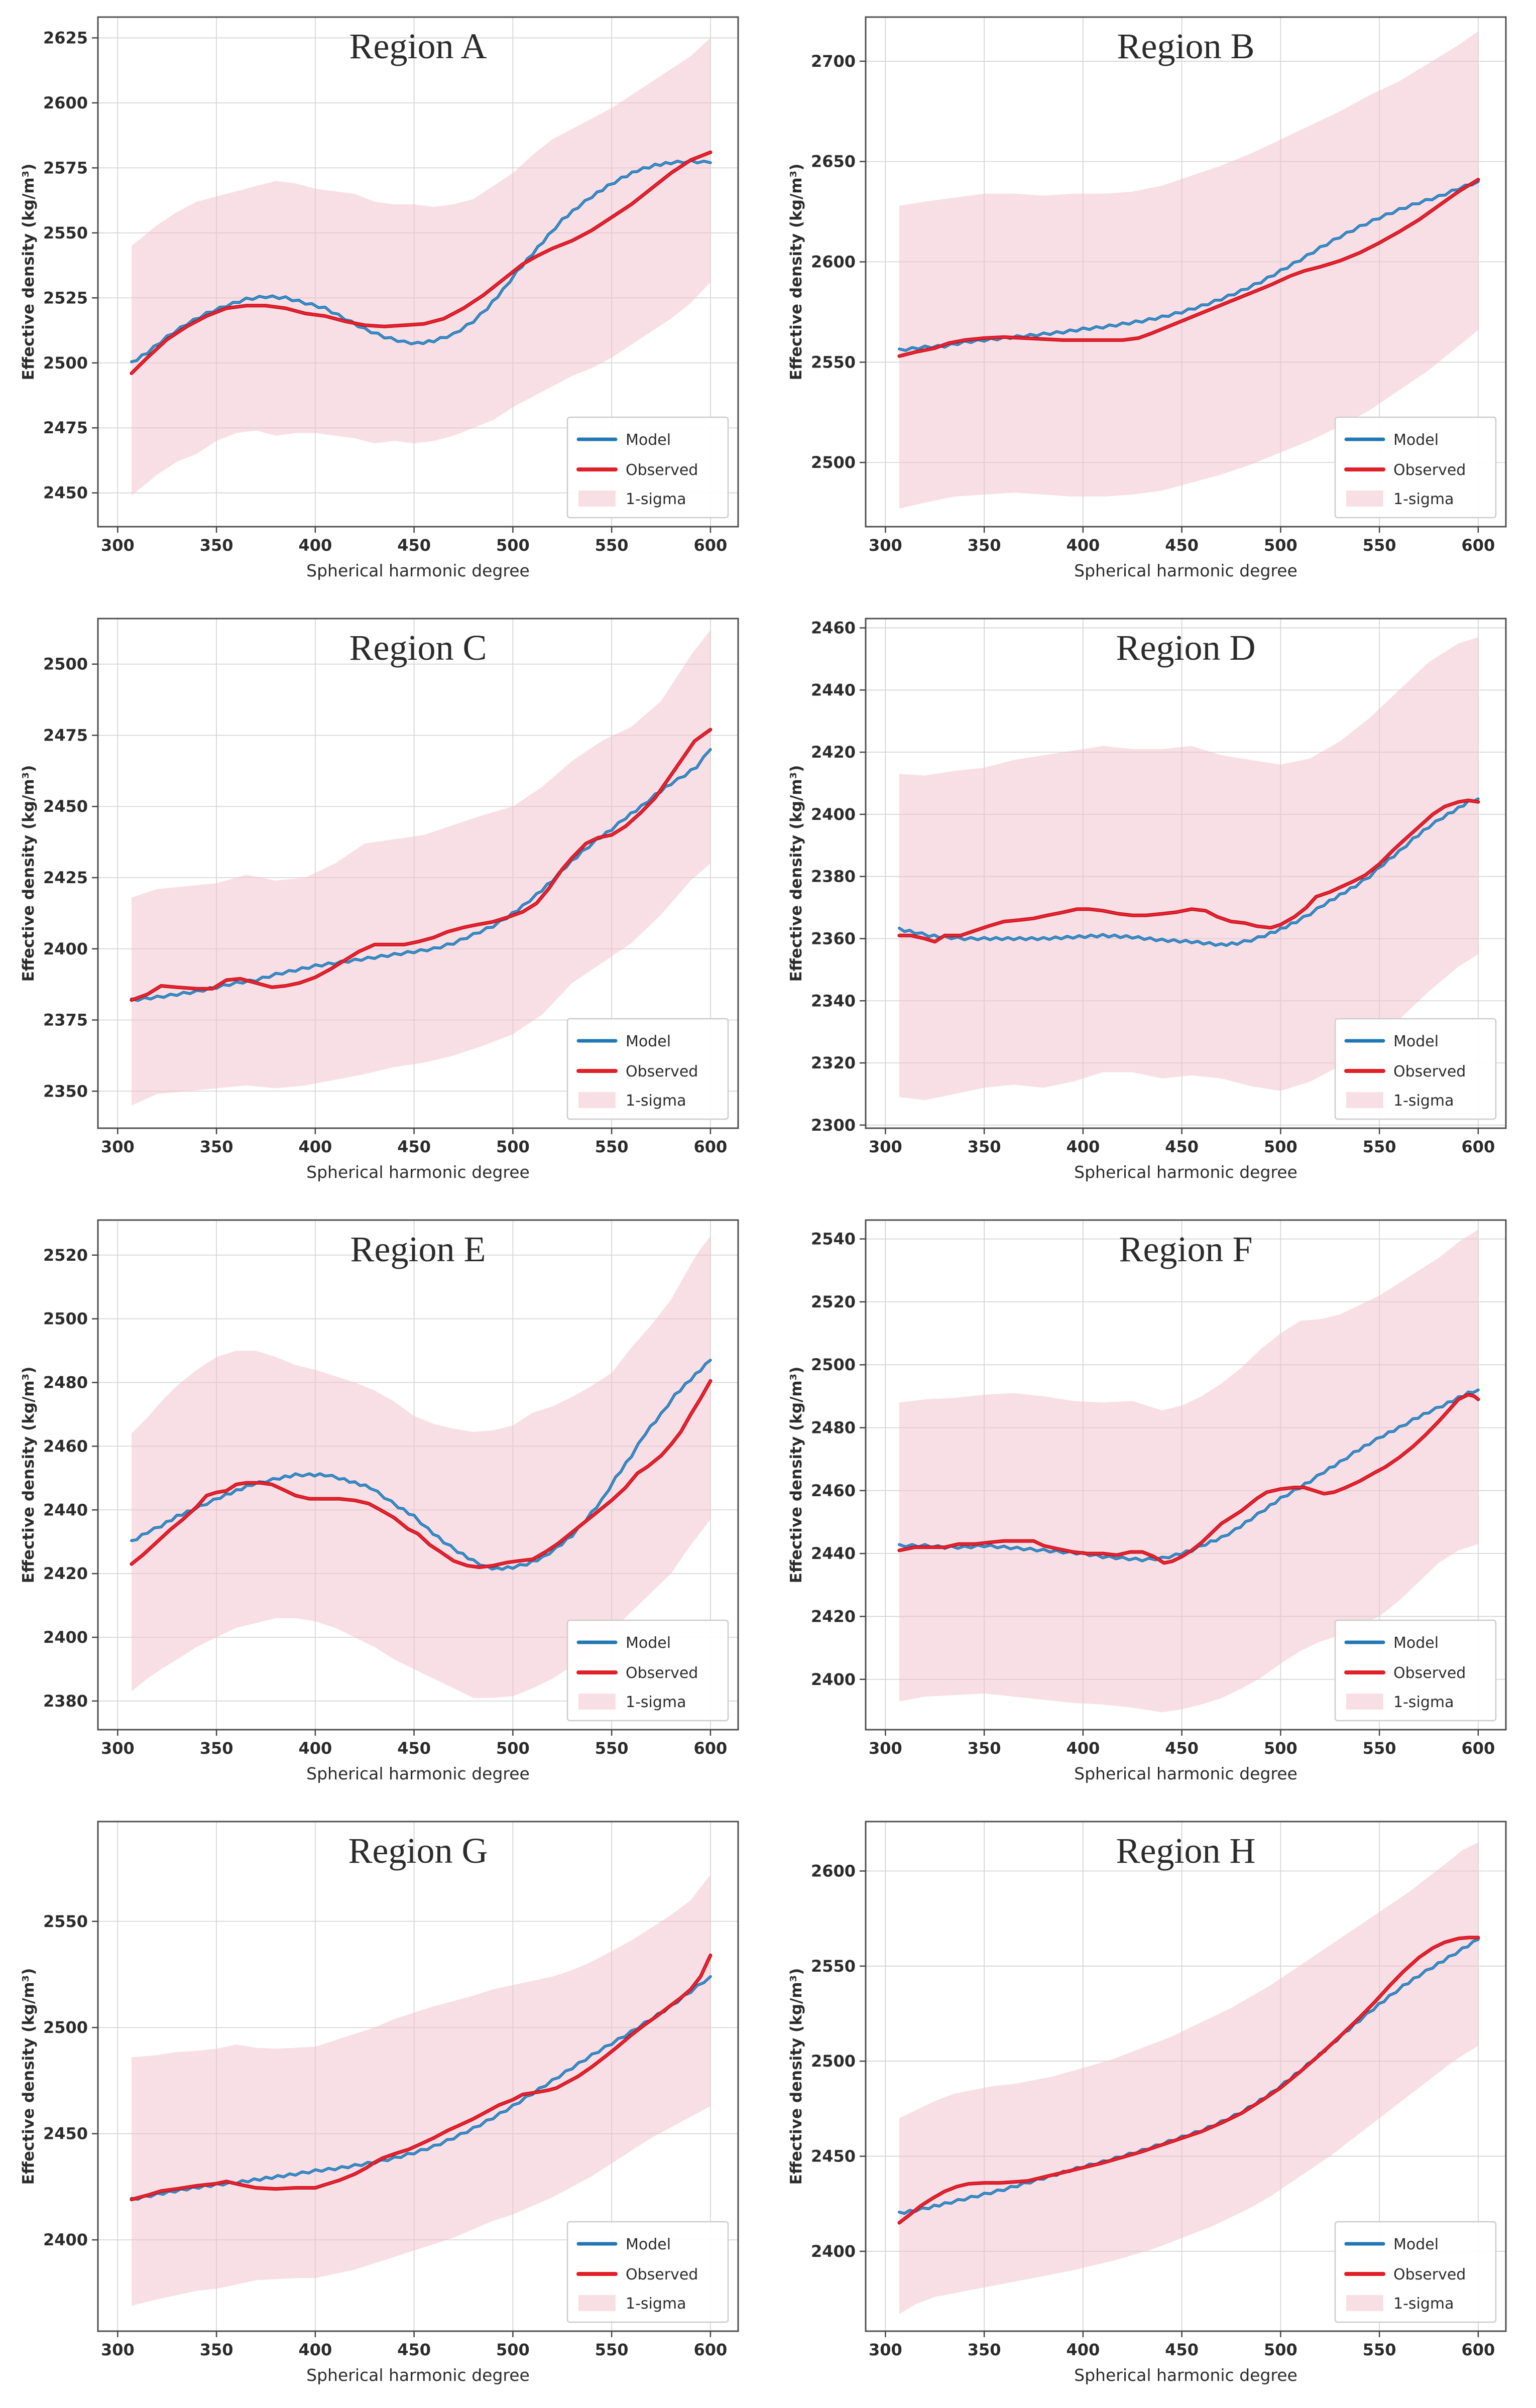  Describe the element at coordinates (833, 753) in the screenshot. I see `y-tick-label: 2420` at that location.